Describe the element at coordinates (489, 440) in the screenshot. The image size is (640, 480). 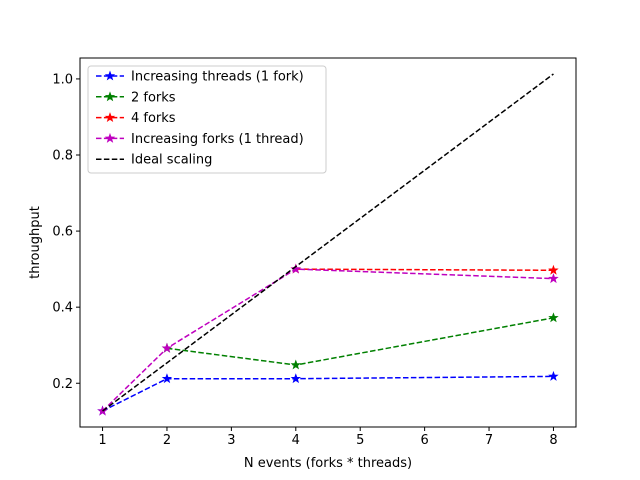
I see `x-tick-label: 7` at that location.